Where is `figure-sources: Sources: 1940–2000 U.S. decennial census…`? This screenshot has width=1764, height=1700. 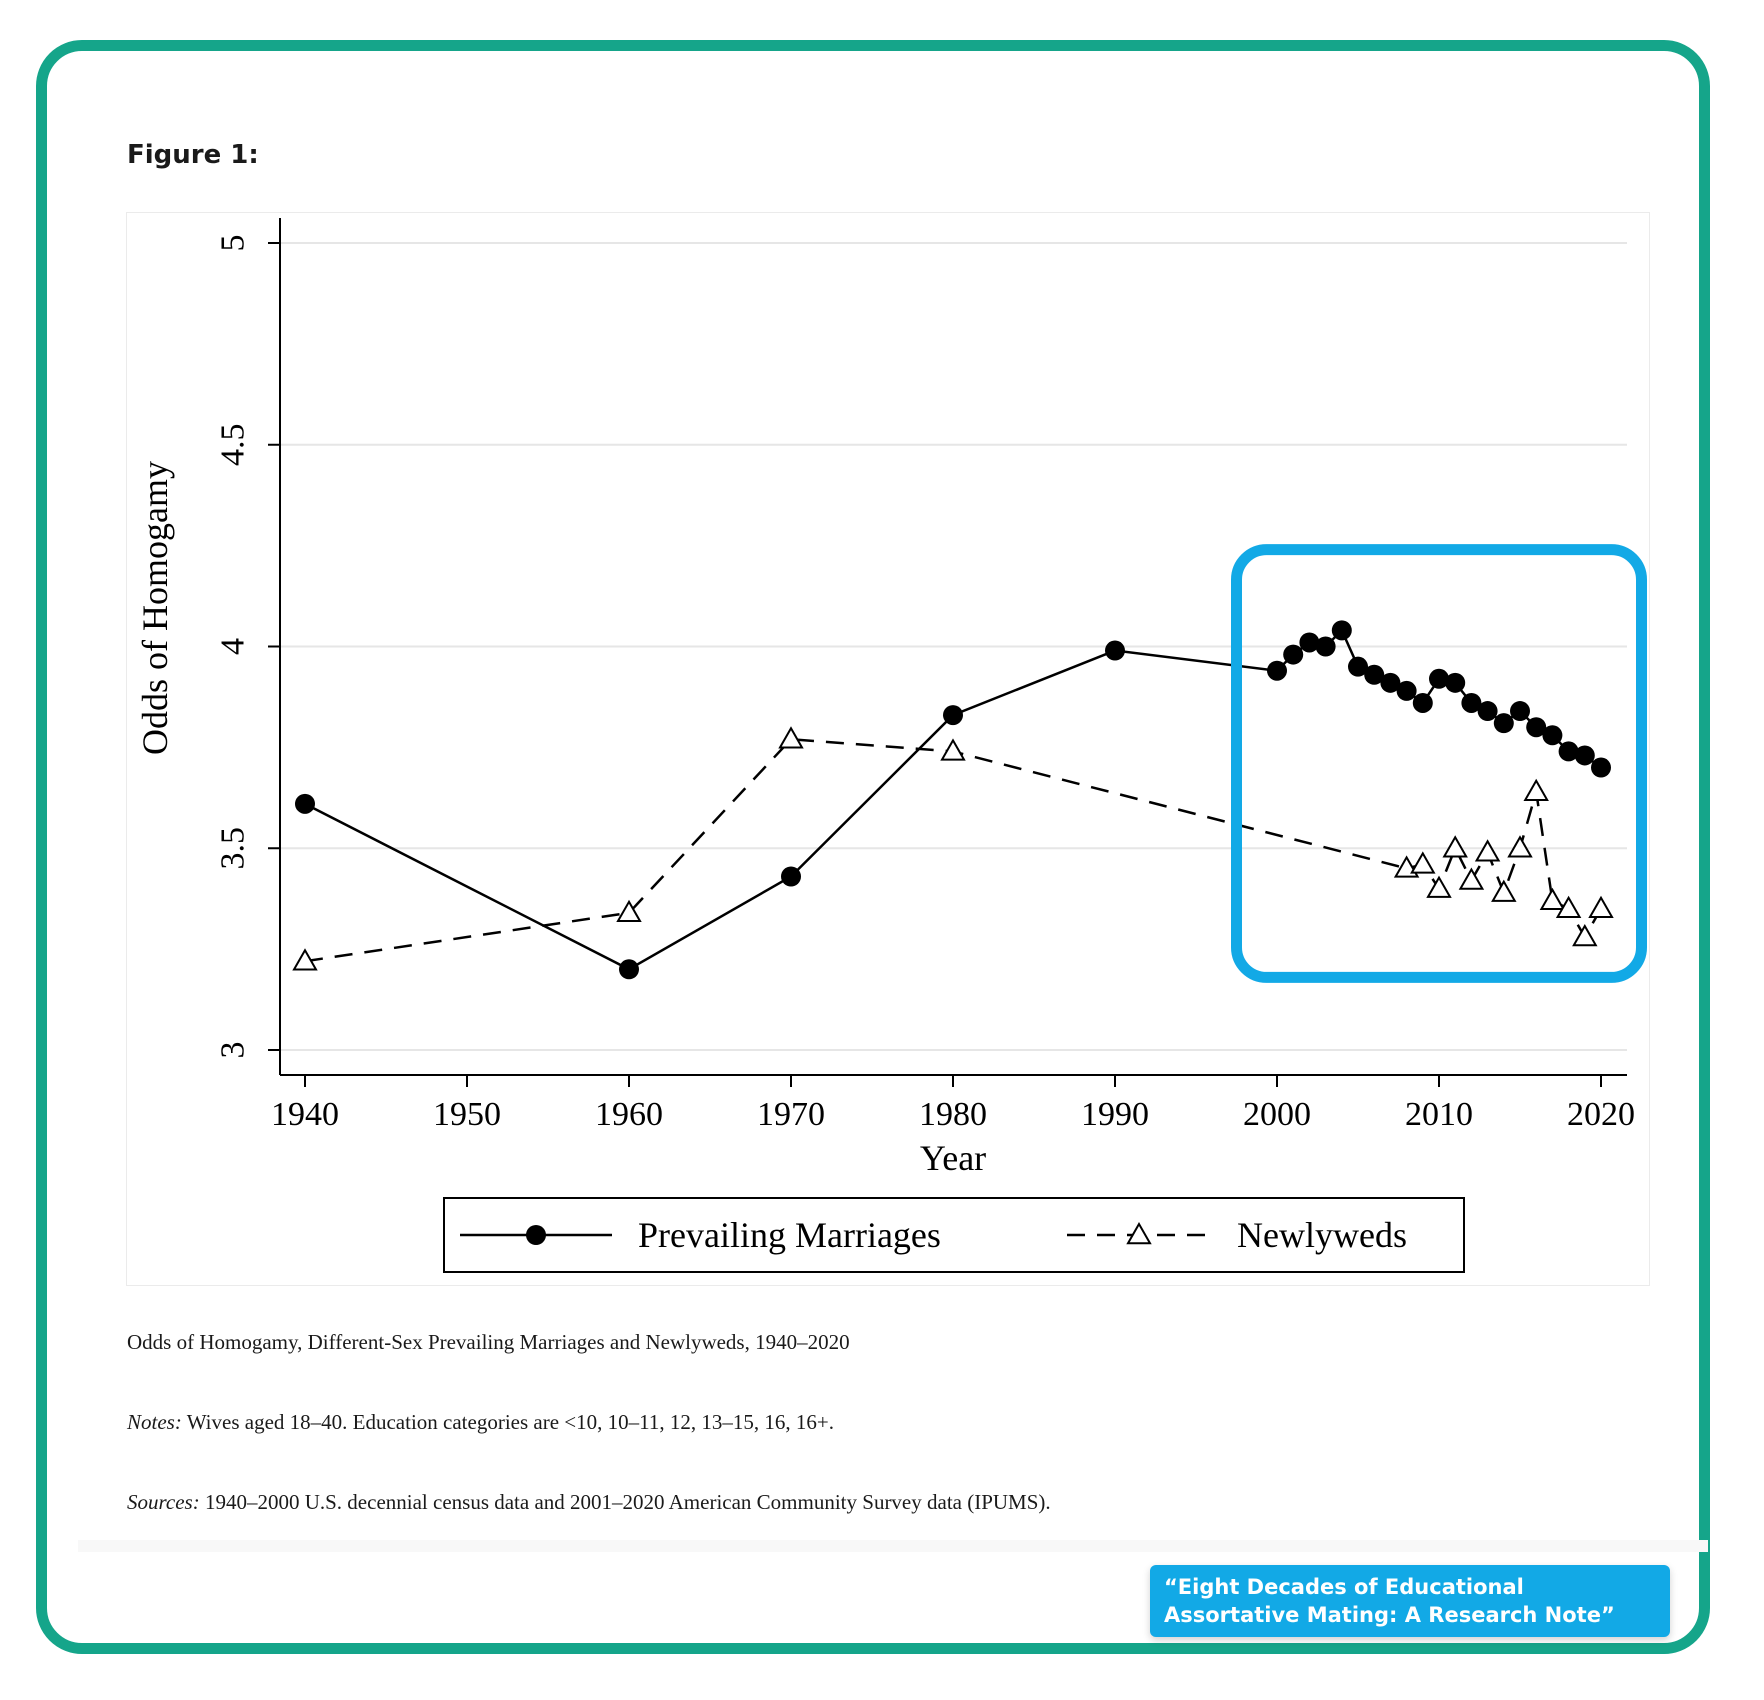 figure-sources: Sources: 1940–2000 U.S. decennial census… is located at coordinates (589, 1502).